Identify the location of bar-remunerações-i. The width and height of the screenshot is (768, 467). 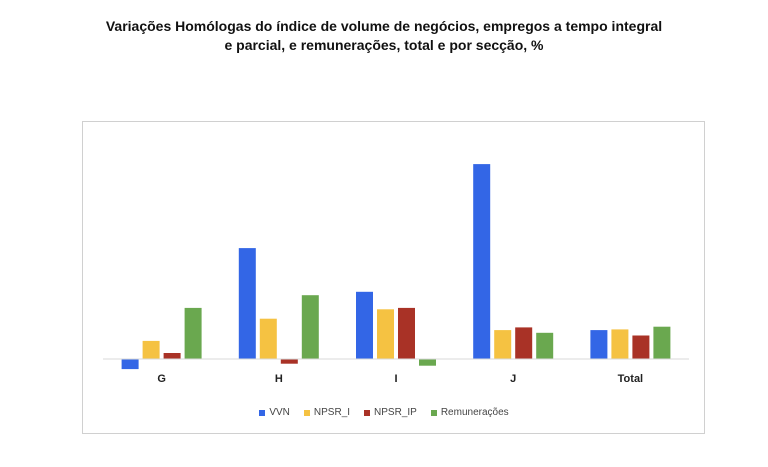
(427, 362).